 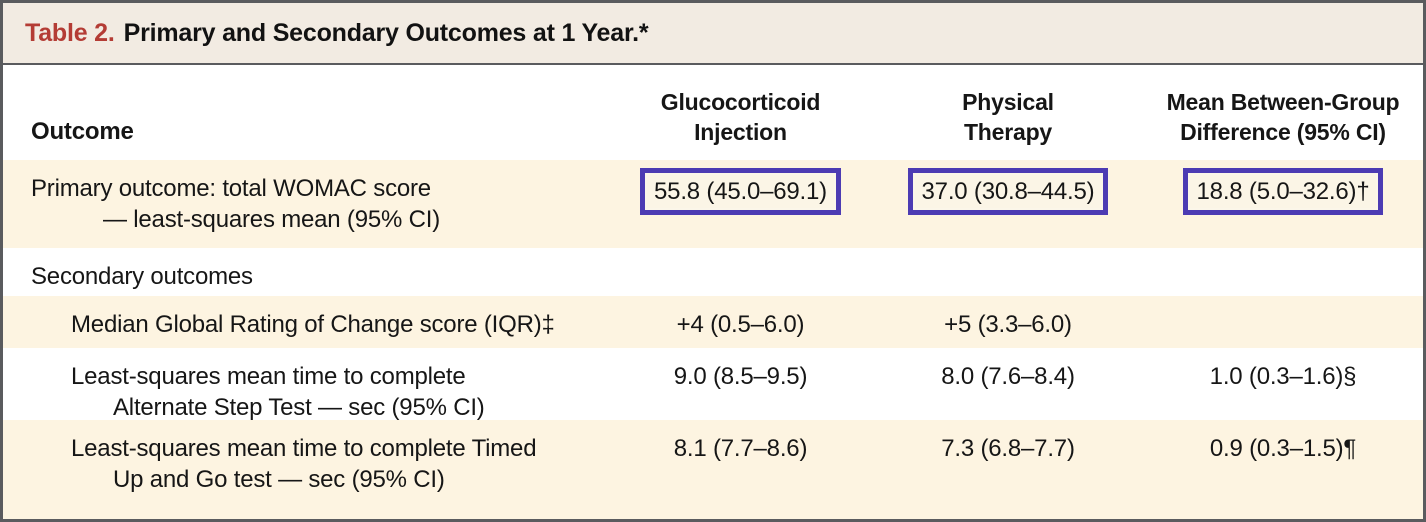 I want to click on primary-value-difference: 18.8 (5.0–32.6)†, so click(x=1283, y=204).